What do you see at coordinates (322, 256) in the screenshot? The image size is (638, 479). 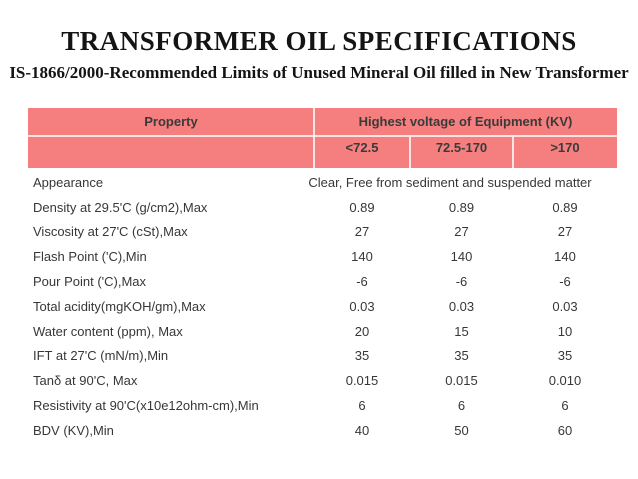 I see `table-row: Flash Point ('C),Min 140 140 140` at bounding box center [322, 256].